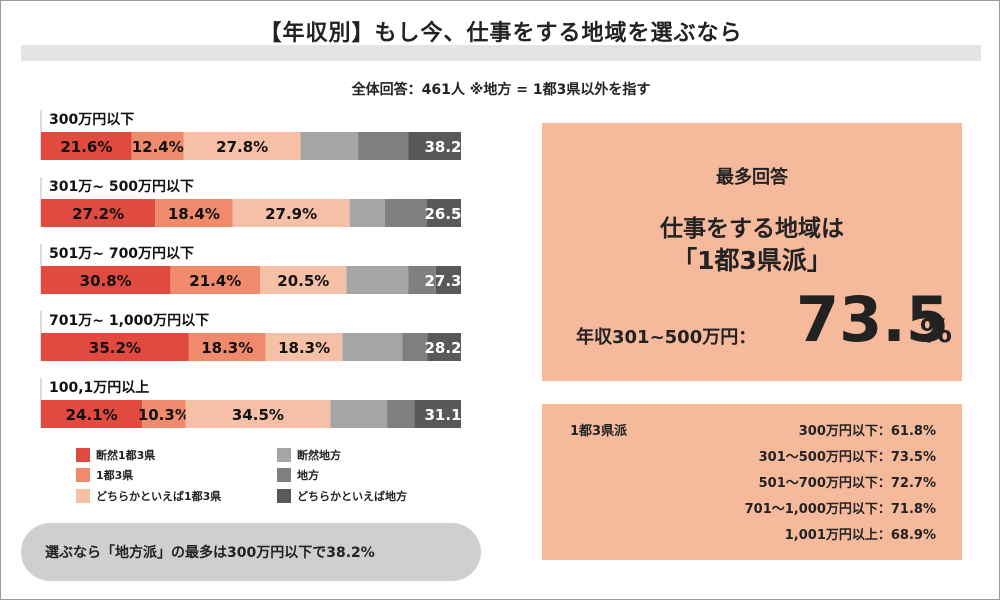  I want to click on legend-label: 断然1都3県, so click(126, 455).